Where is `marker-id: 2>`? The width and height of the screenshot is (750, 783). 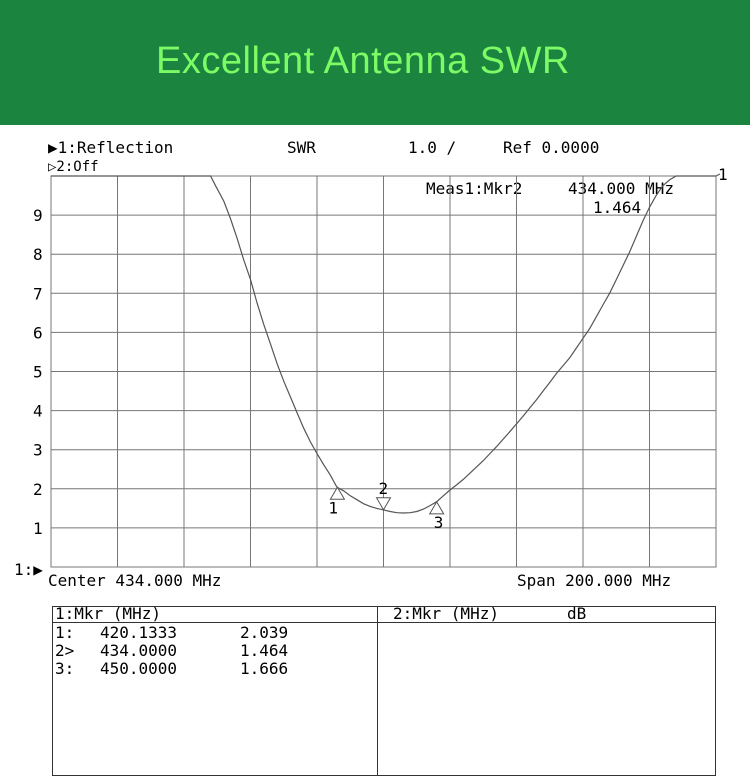
marker-id: 2> is located at coordinates (65, 650).